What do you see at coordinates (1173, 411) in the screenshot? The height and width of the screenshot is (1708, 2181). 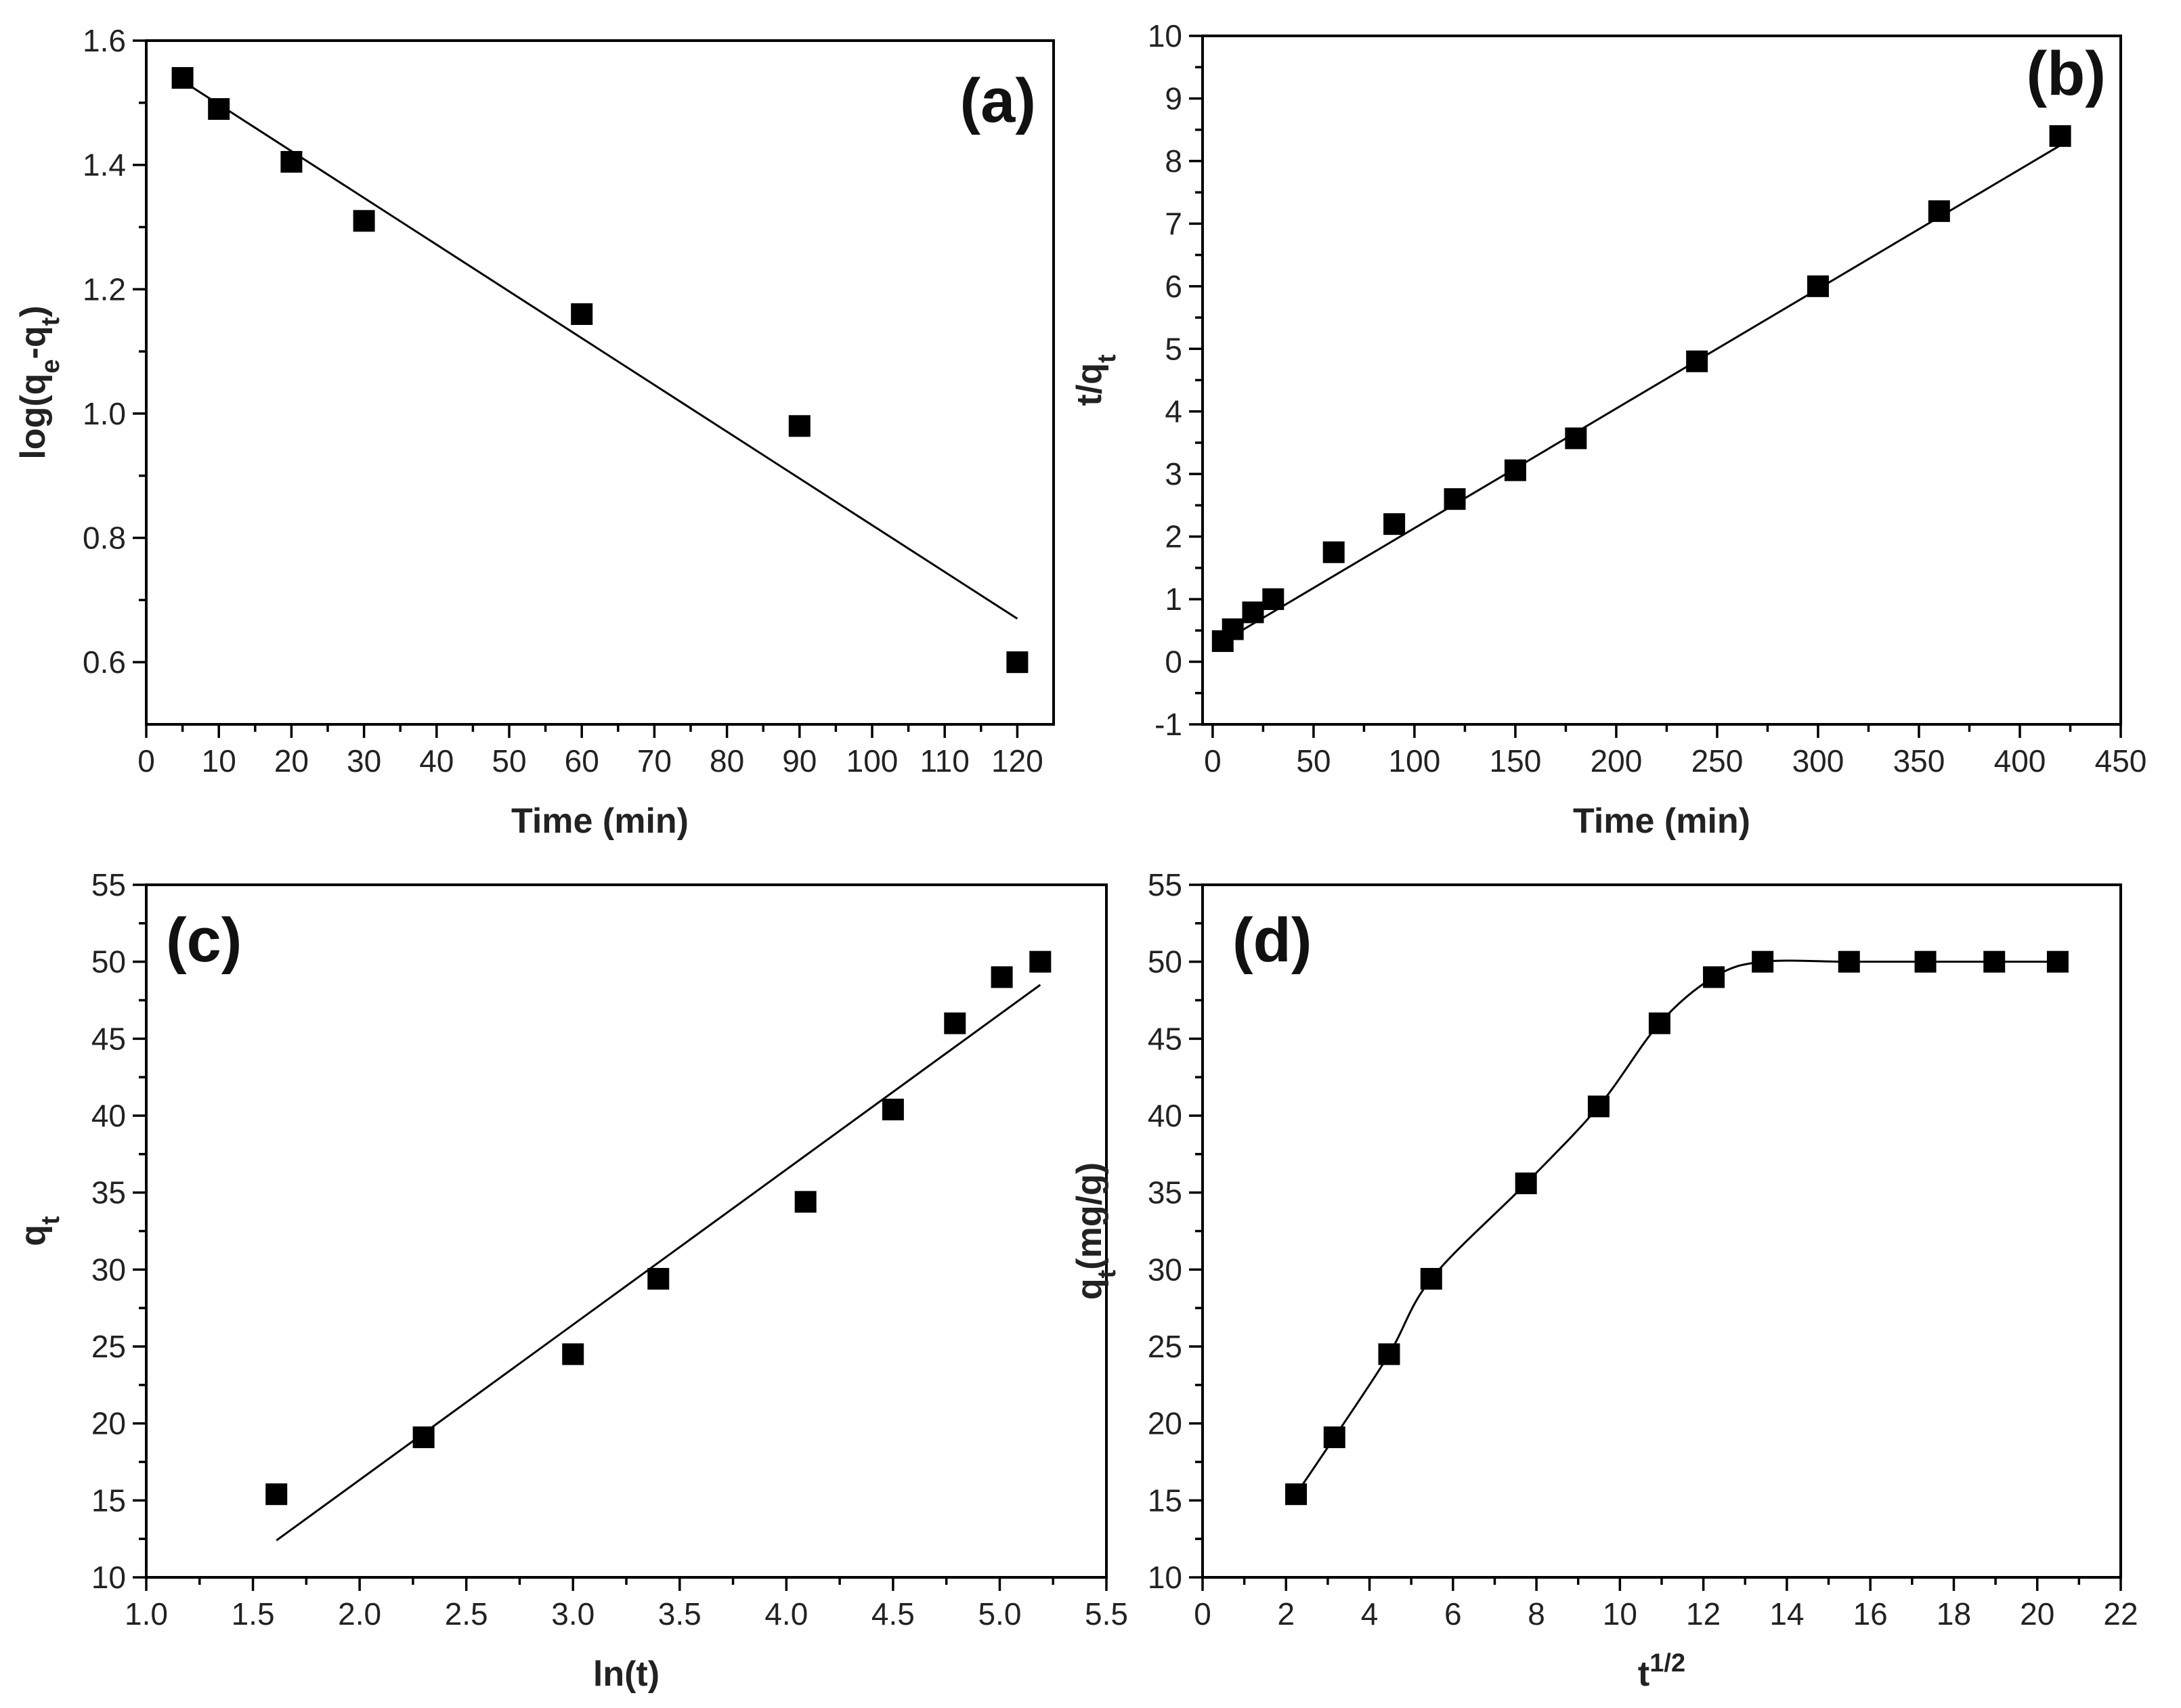 I see `y-tick-label: 4` at bounding box center [1173, 411].